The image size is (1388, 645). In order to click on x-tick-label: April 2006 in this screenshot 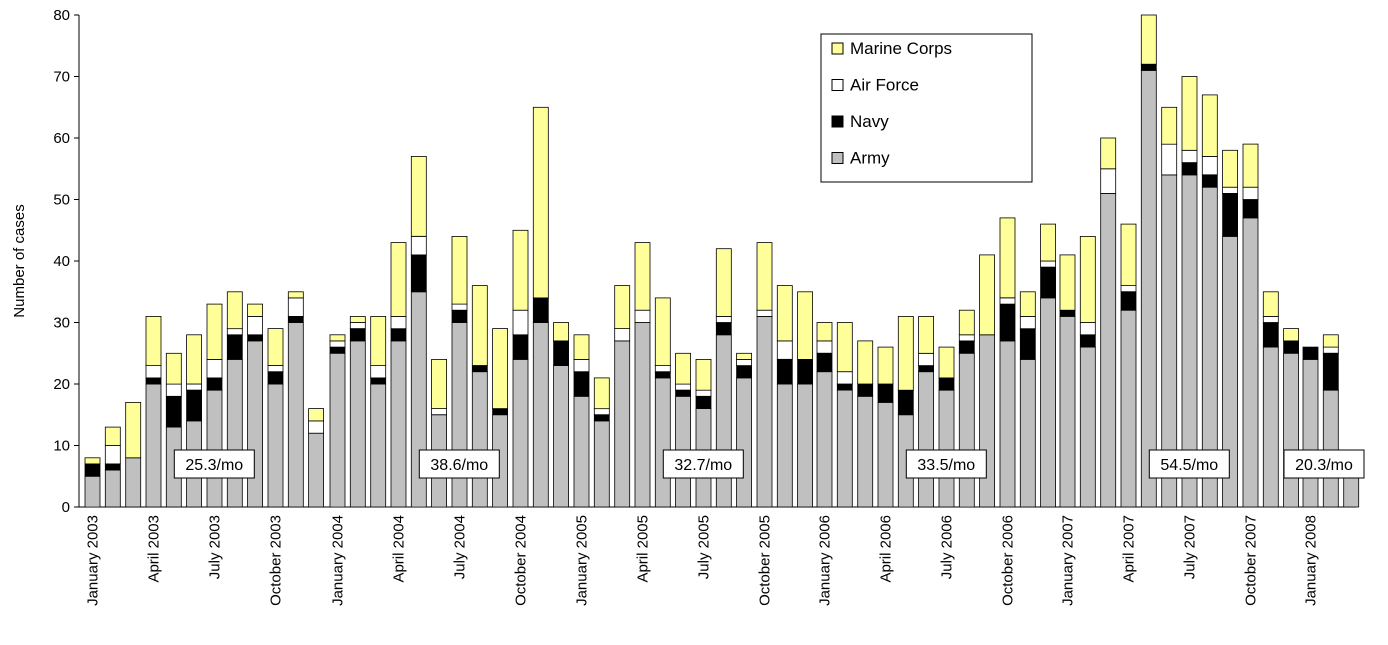, I will do `click(886, 549)`.